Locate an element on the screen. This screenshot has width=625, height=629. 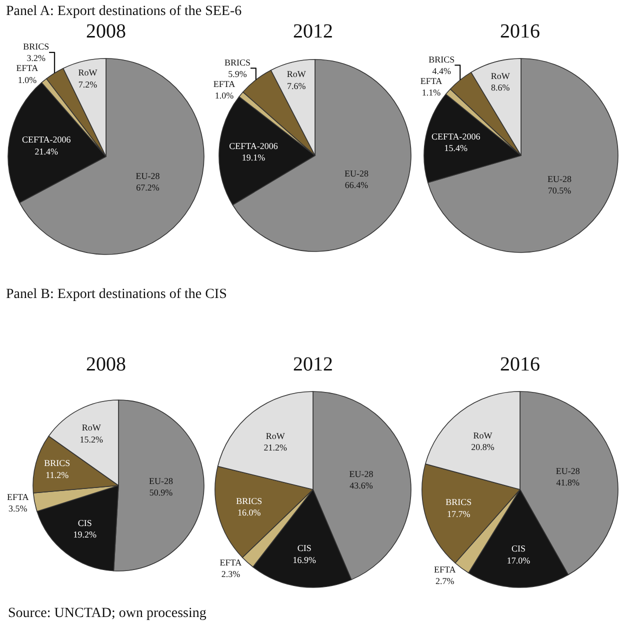
data-label: 7.6% is located at coordinates (296, 85).